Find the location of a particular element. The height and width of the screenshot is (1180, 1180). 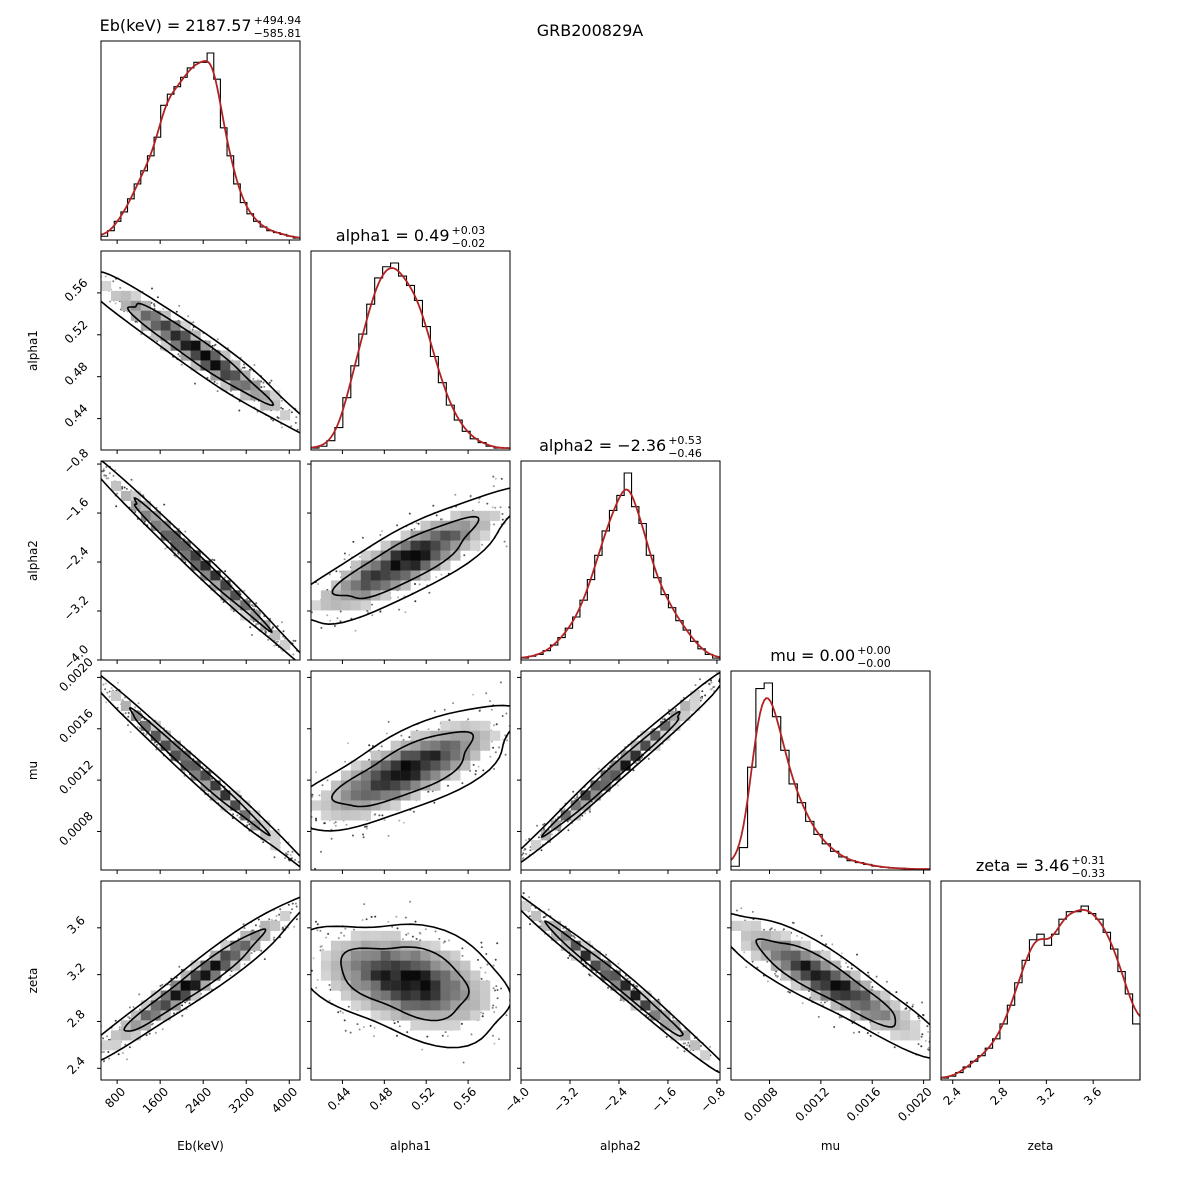

panel-frame is located at coordinates (200, 350).